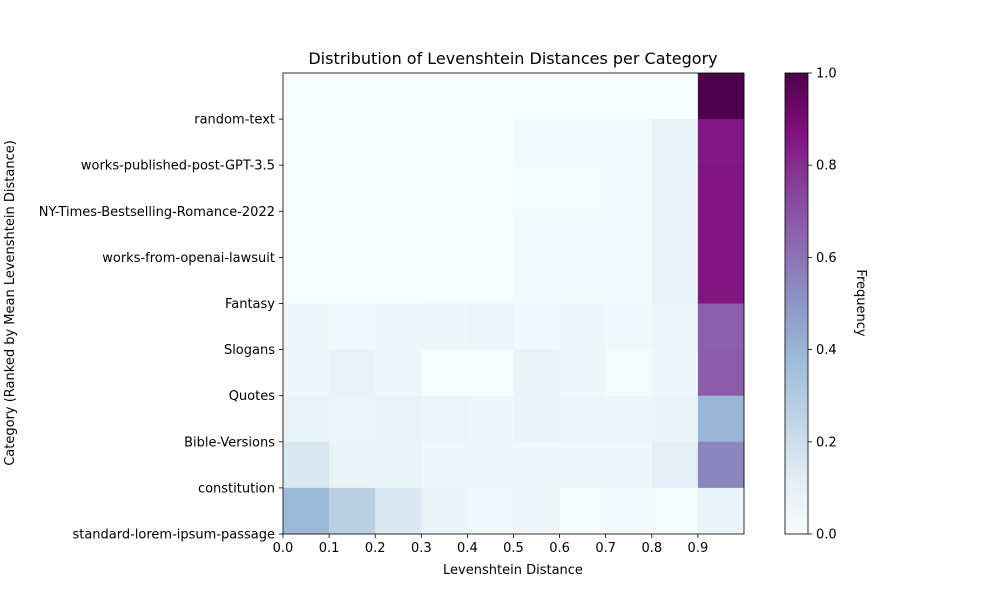  Describe the element at coordinates (173, 535) in the screenshot. I see `y-tick-label: standard-lorem-ipsum-passage` at that location.